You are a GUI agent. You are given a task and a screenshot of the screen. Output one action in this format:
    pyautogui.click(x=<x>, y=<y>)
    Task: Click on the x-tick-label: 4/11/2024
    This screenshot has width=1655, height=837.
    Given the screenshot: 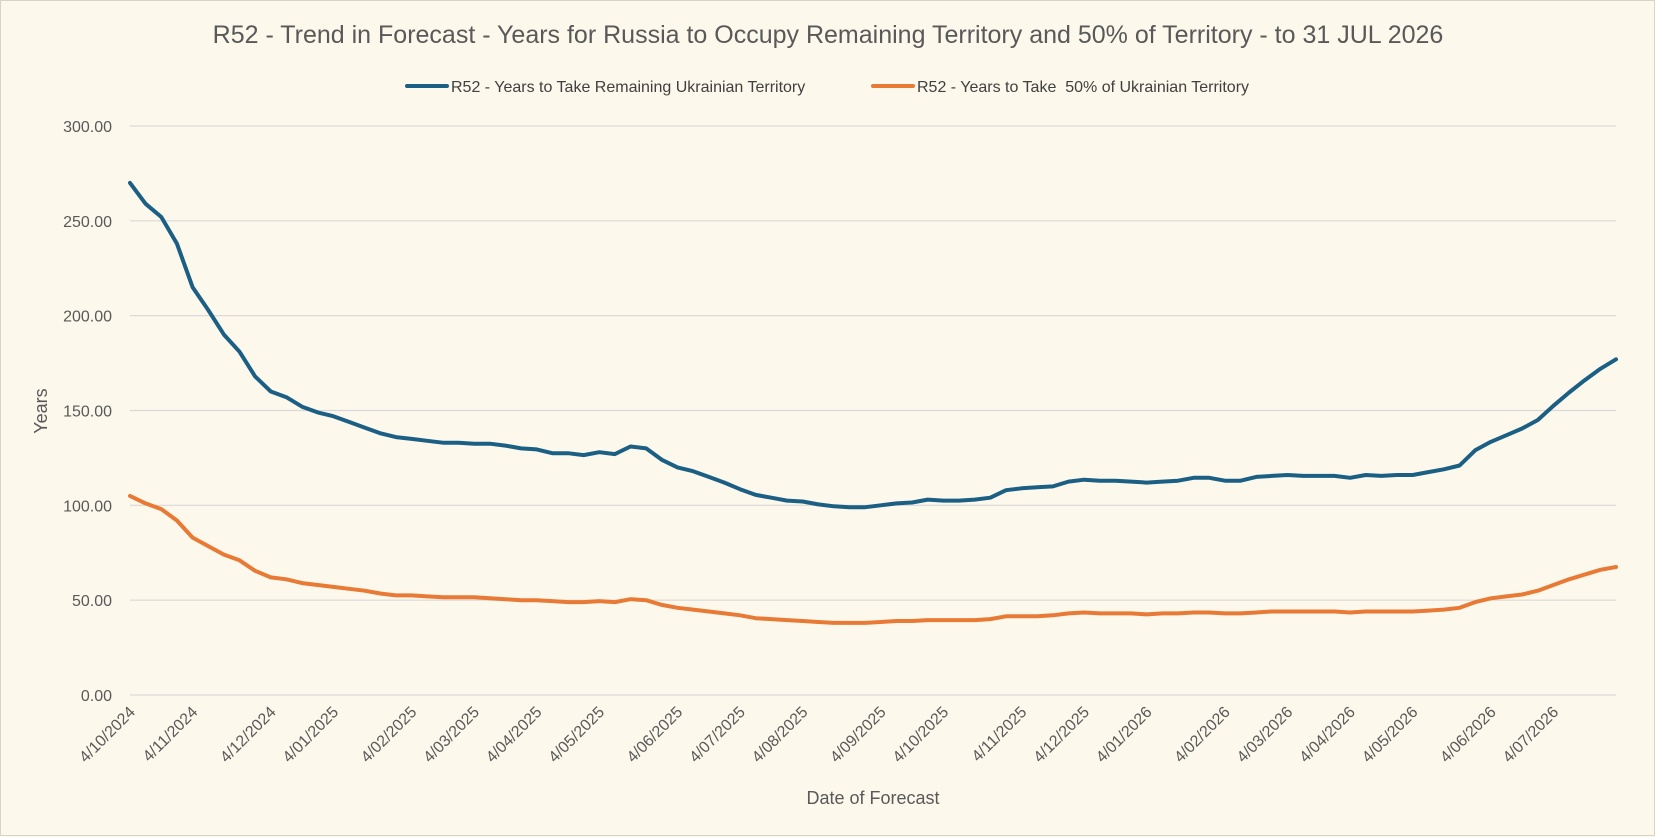 What is the action you would take?
    pyautogui.click(x=171, y=735)
    